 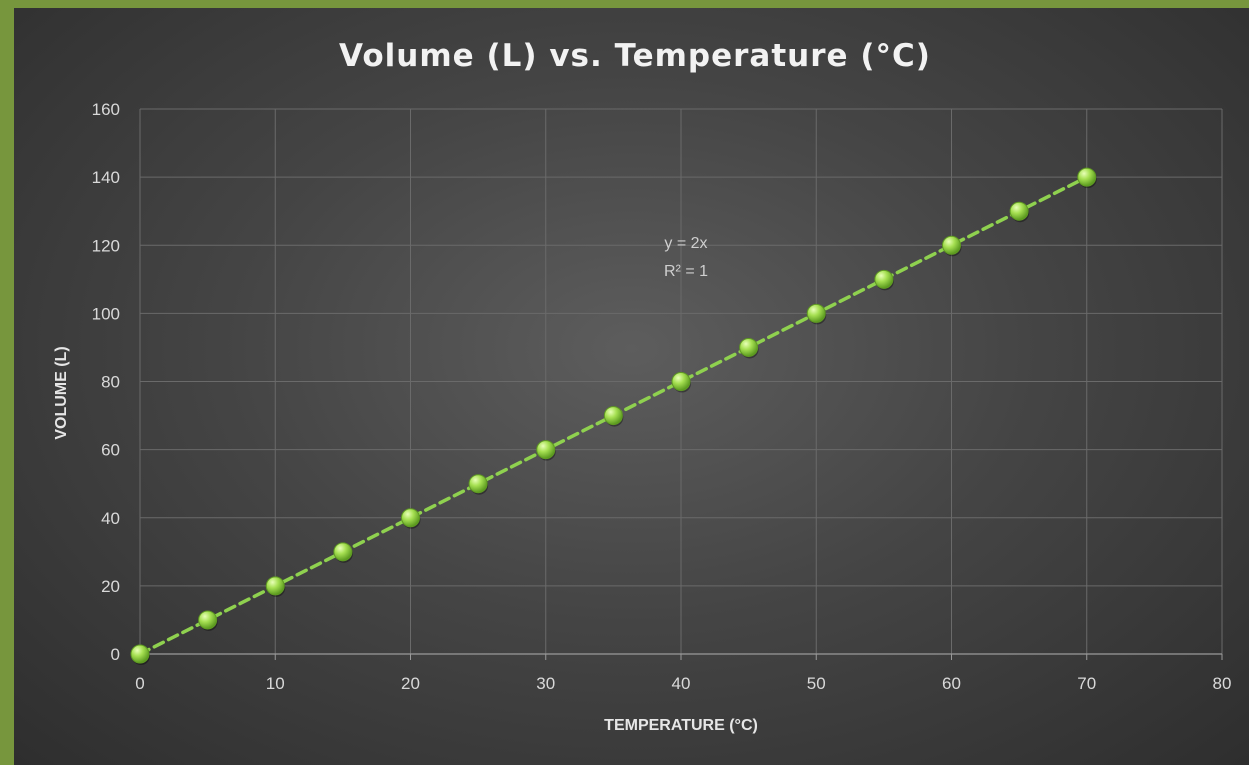 I want to click on x-tick-label-60: 60, so click(x=951, y=683).